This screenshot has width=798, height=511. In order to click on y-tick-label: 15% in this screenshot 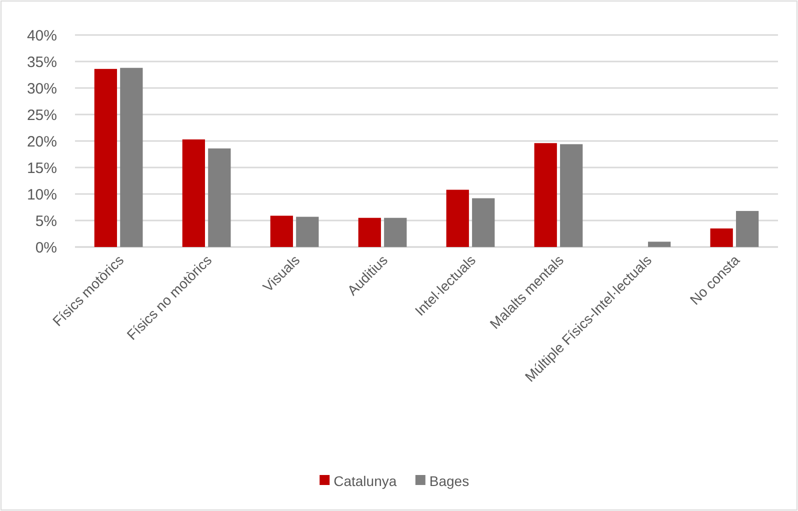, I will do `click(41, 168)`.